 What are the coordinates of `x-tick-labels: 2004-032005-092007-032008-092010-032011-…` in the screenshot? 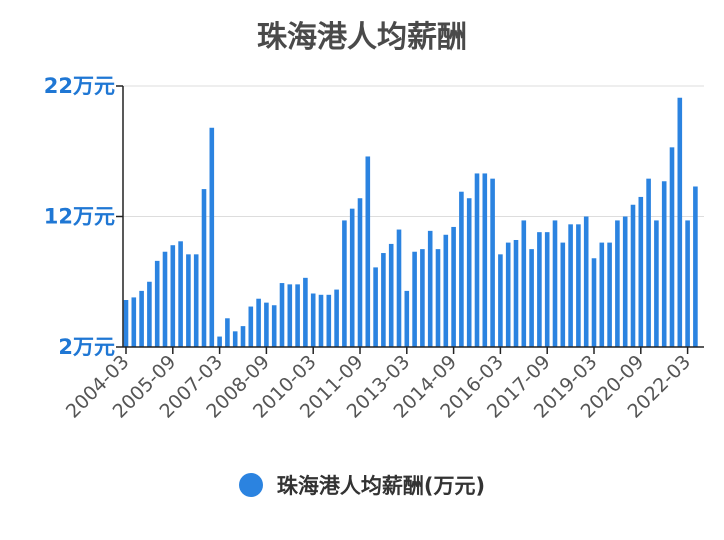 It's located at (378, 387).